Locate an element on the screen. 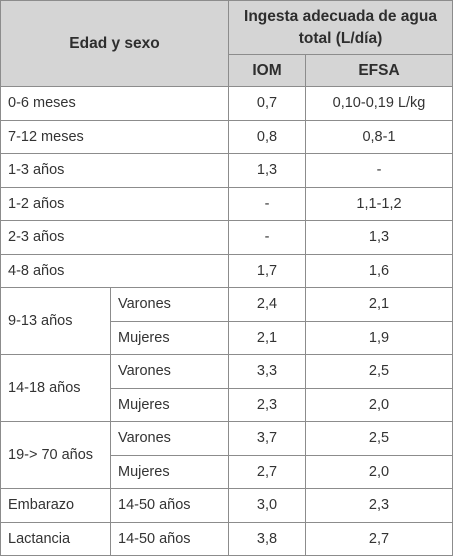 The width and height of the screenshot is (453, 556). iom-cell: 0,7 is located at coordinates (267, 103).